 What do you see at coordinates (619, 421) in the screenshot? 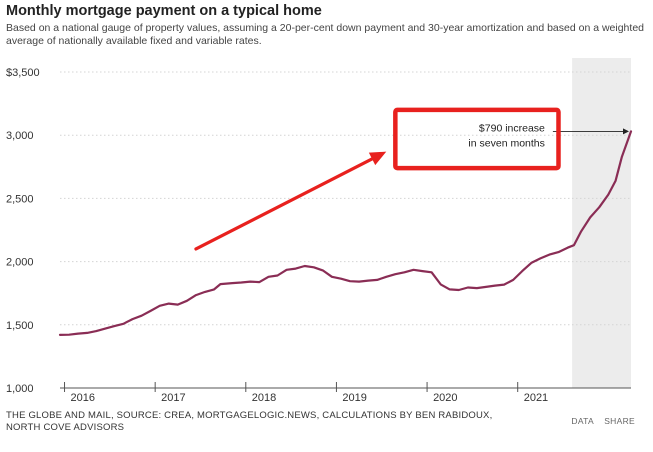
I see `share-link: SHARE` at bounding box center [619, 421].